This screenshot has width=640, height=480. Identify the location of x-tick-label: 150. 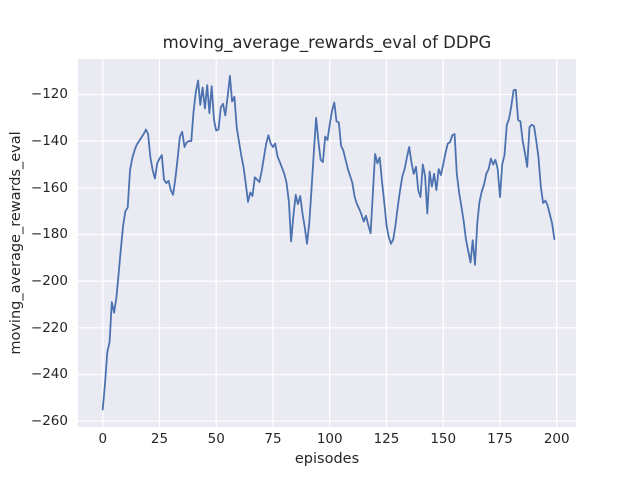
(443, 439).